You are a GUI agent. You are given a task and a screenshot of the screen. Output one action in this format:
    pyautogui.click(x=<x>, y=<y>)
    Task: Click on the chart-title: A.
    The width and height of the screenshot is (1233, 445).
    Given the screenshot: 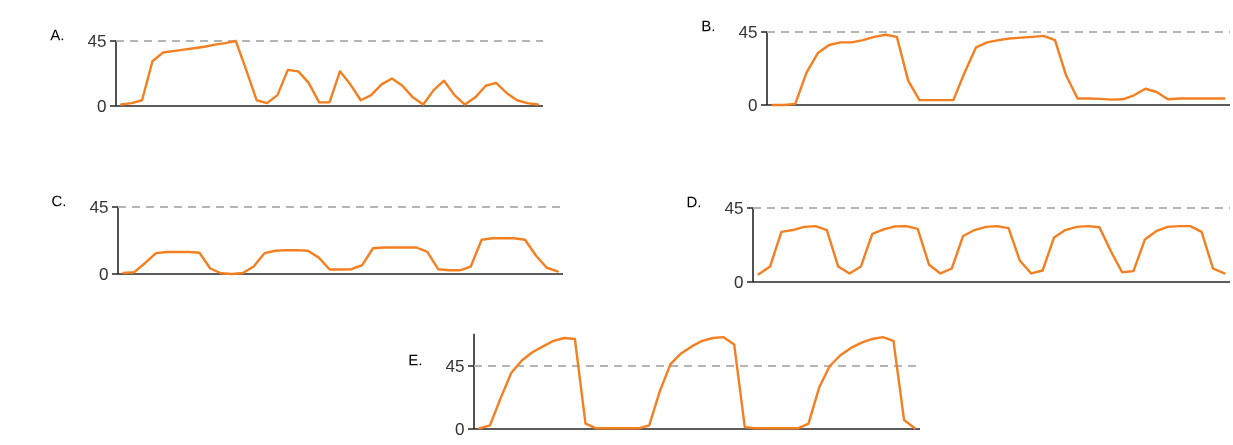 What is the action you would take?
    pyautogui.click(x=57, y=35)
    